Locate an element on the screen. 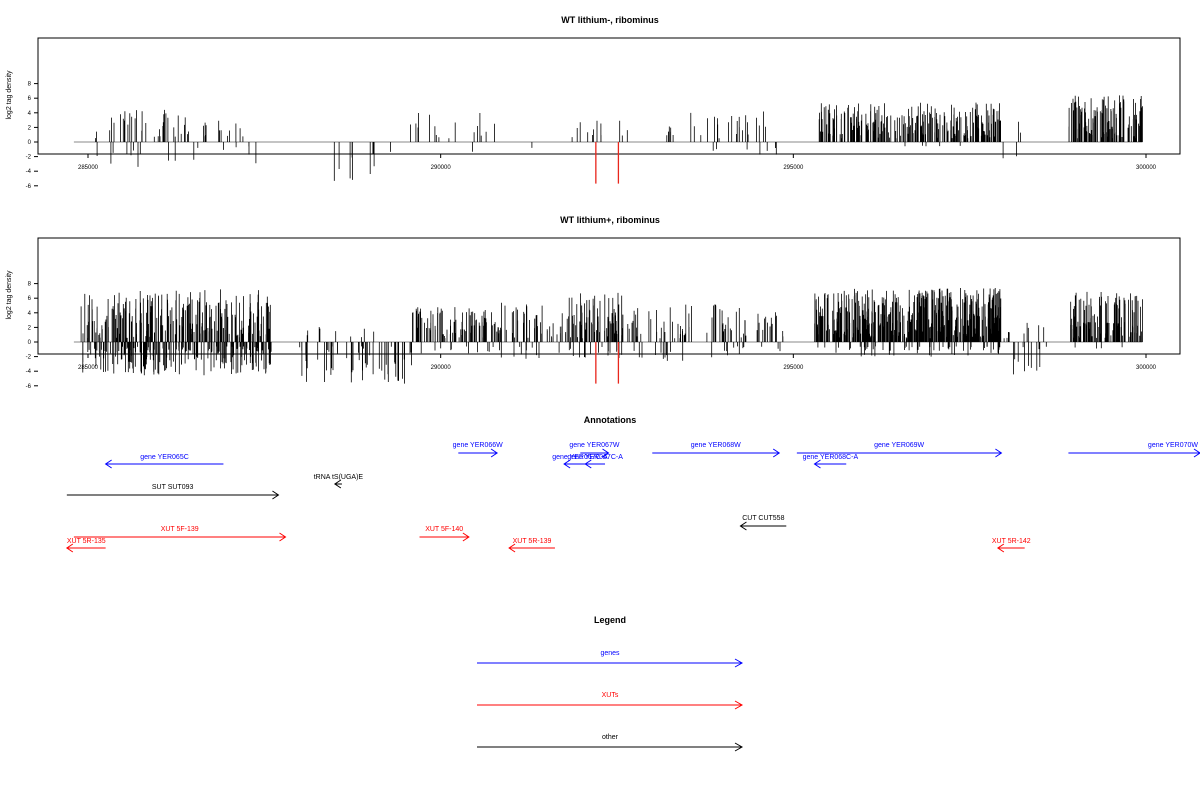 The width and height of the screenshot is (1200, 805). x-tick-label: 300000 is located at coordinates (1146, 168).